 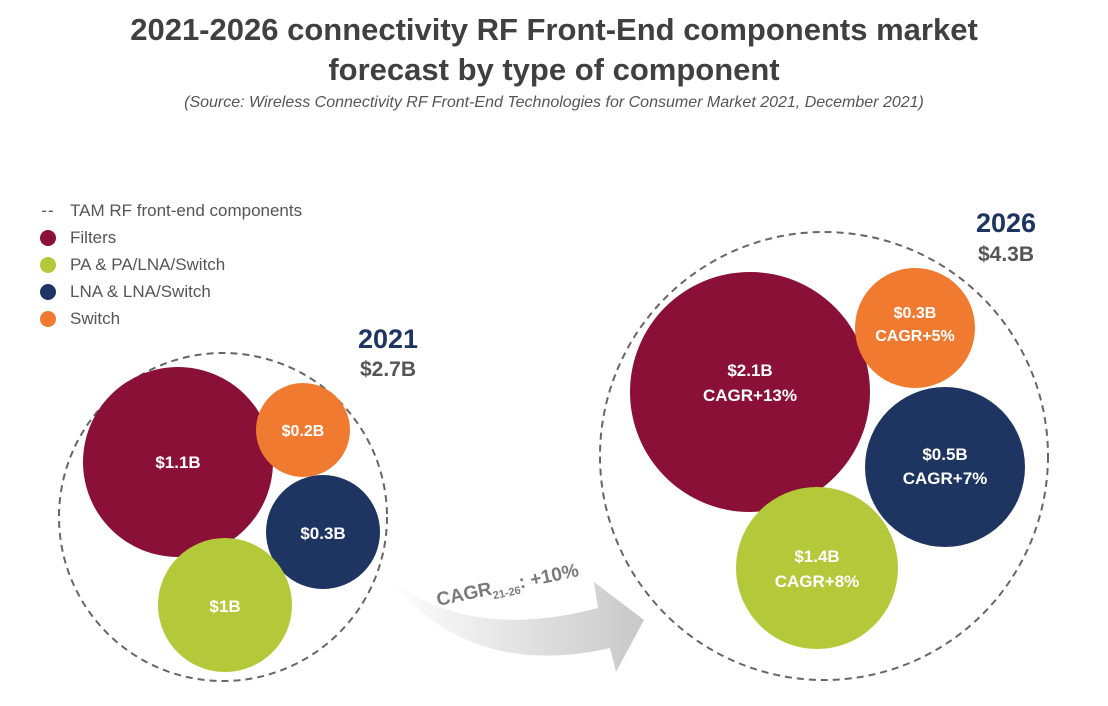 I want to click on growth-arrow-label: CAGR21-26: +10%, so click(x=508, y=587).